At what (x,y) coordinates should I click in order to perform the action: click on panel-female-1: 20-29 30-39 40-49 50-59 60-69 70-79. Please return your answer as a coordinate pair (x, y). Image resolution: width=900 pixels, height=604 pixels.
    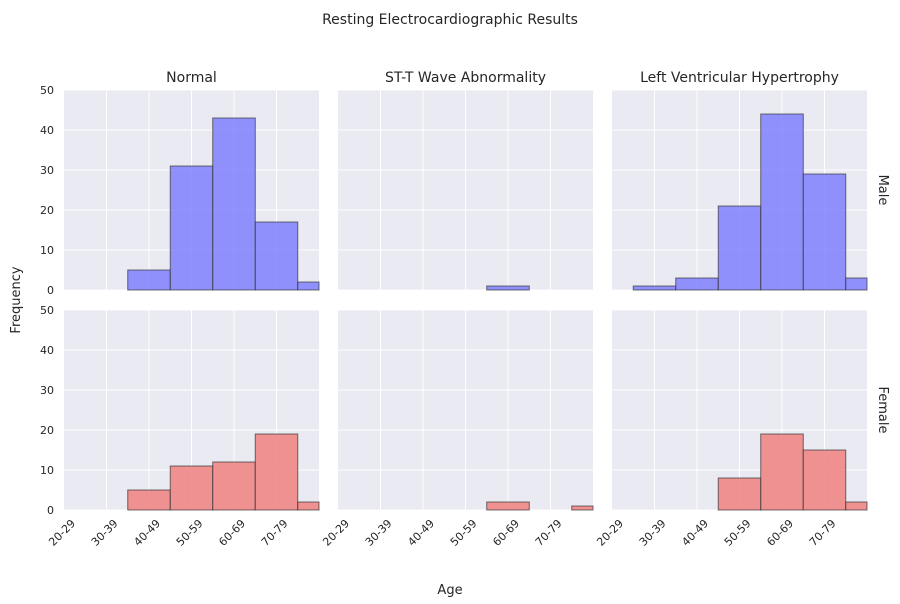
    Looking at the image, I should click on (457, 429).